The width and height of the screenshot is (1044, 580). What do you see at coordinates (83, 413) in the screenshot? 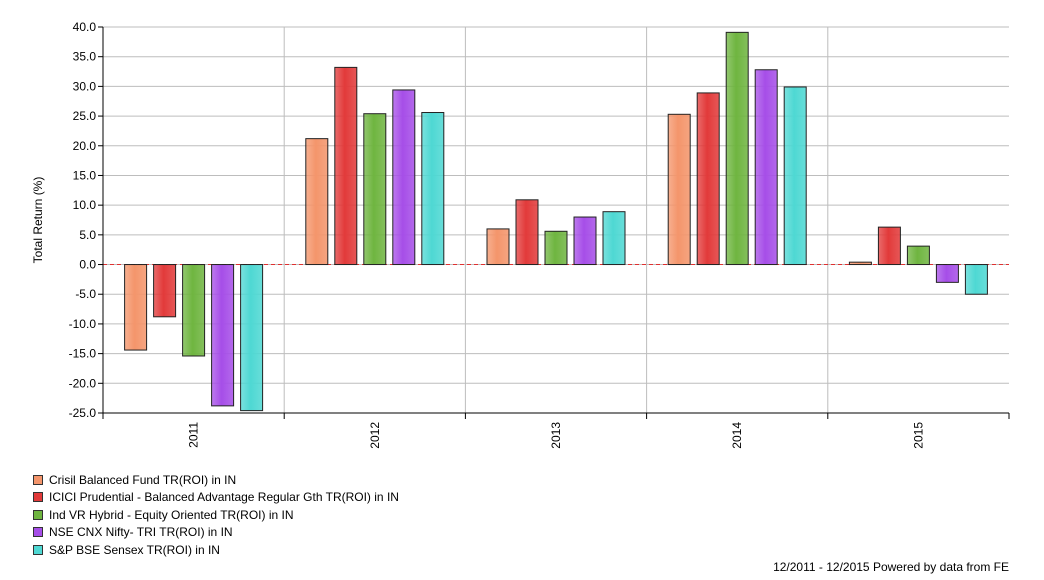
I see `y-tick-label: -25.0` at bounding box center [83, 413].